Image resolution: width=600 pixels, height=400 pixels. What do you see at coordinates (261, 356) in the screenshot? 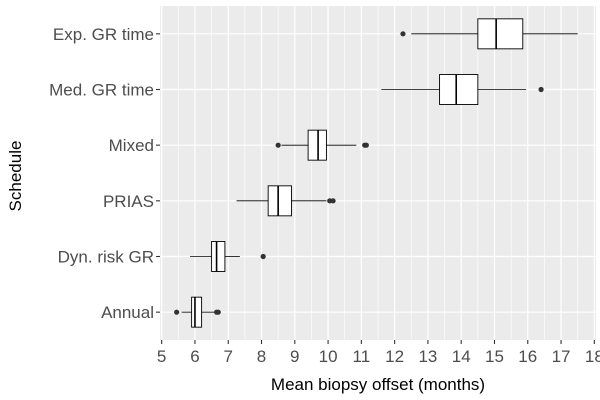
I see `x-tick-label: 8` at bounding box center [261, 356].